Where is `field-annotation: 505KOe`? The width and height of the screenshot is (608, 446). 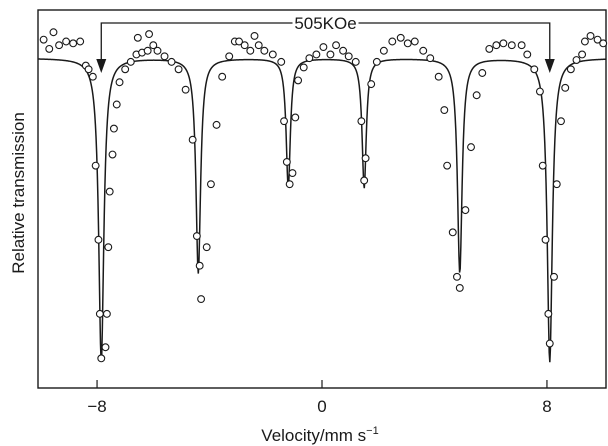 field-annotation: 505KOe is located at coordinates (325, 42).